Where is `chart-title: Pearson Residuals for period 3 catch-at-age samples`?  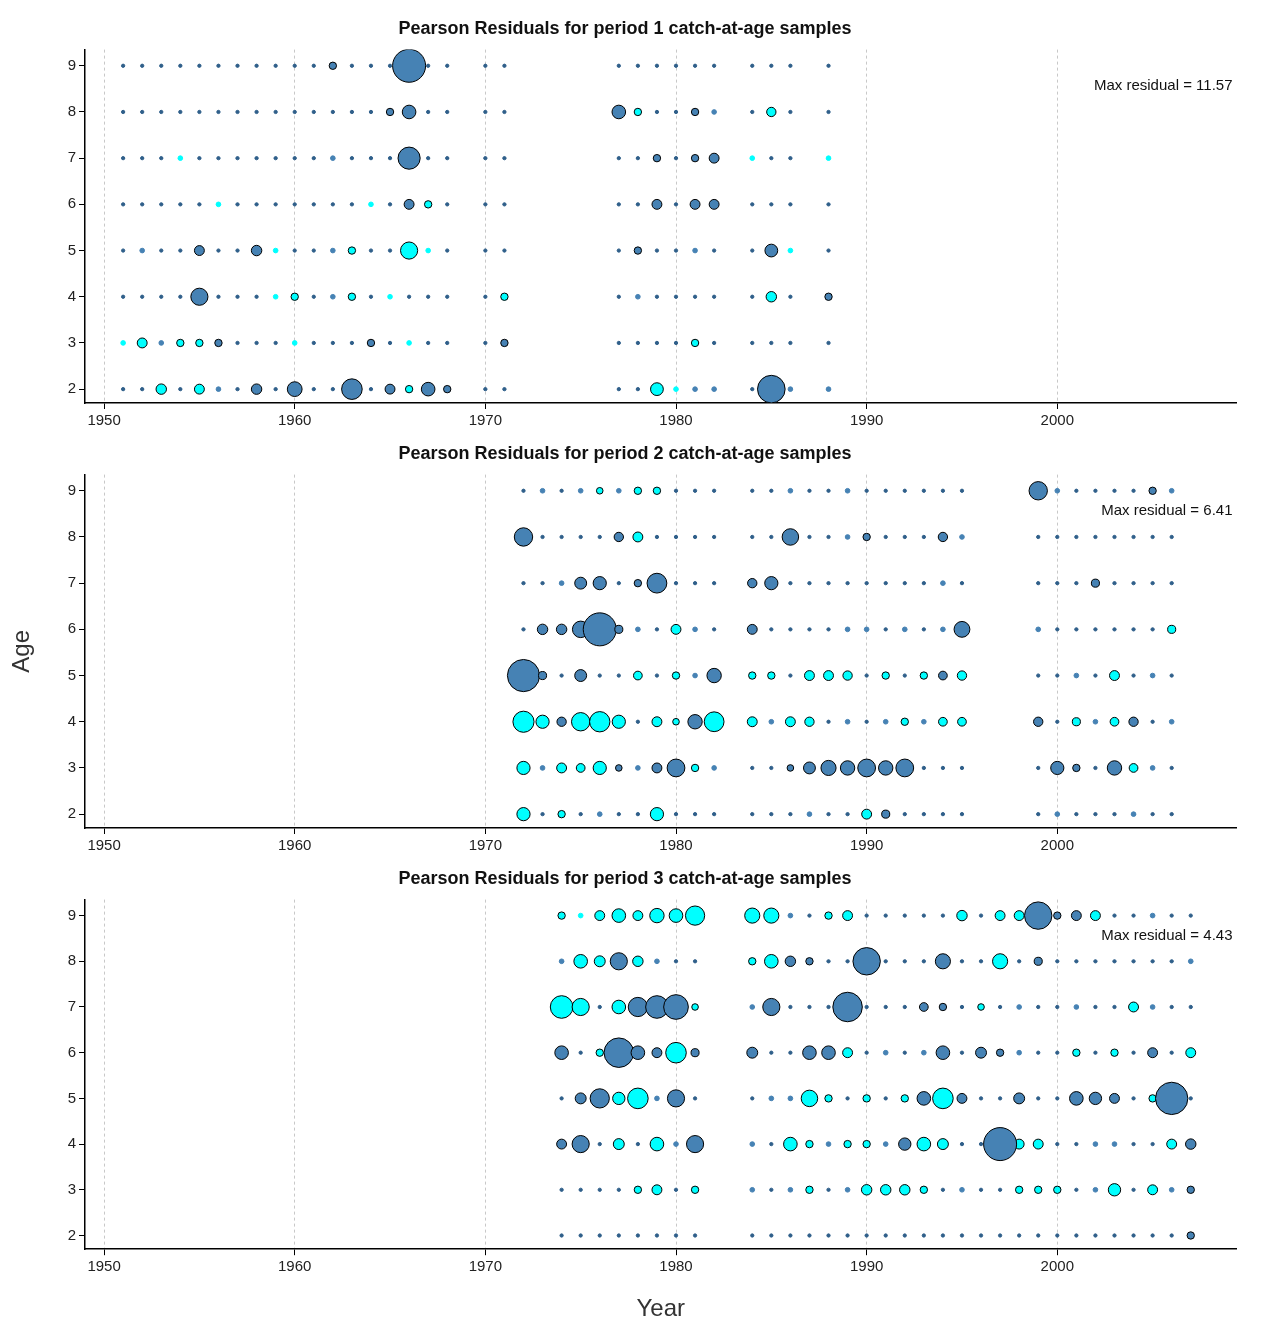 chart-title: Pearson Residuals for period 3 catch-at-age samples is located at coordinates (625, 877).